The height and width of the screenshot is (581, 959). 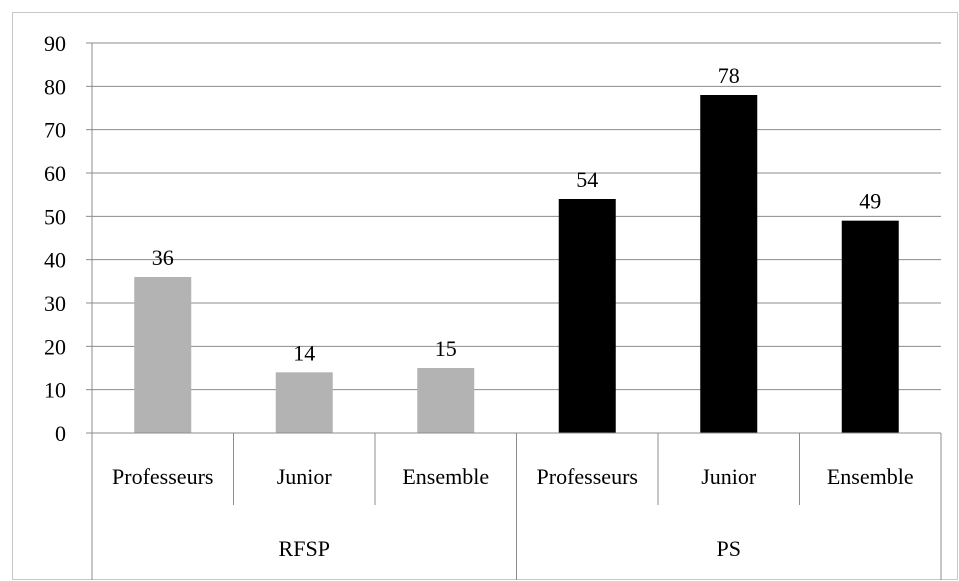 I want to click on bar-ps-ensemble, so click(x=870, y=326).